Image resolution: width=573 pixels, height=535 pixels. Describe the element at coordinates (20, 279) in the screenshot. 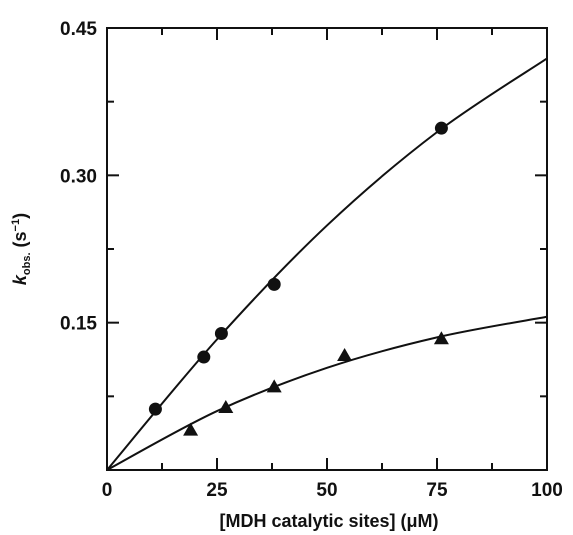

I see `y-axis-symbol: k` at that location.